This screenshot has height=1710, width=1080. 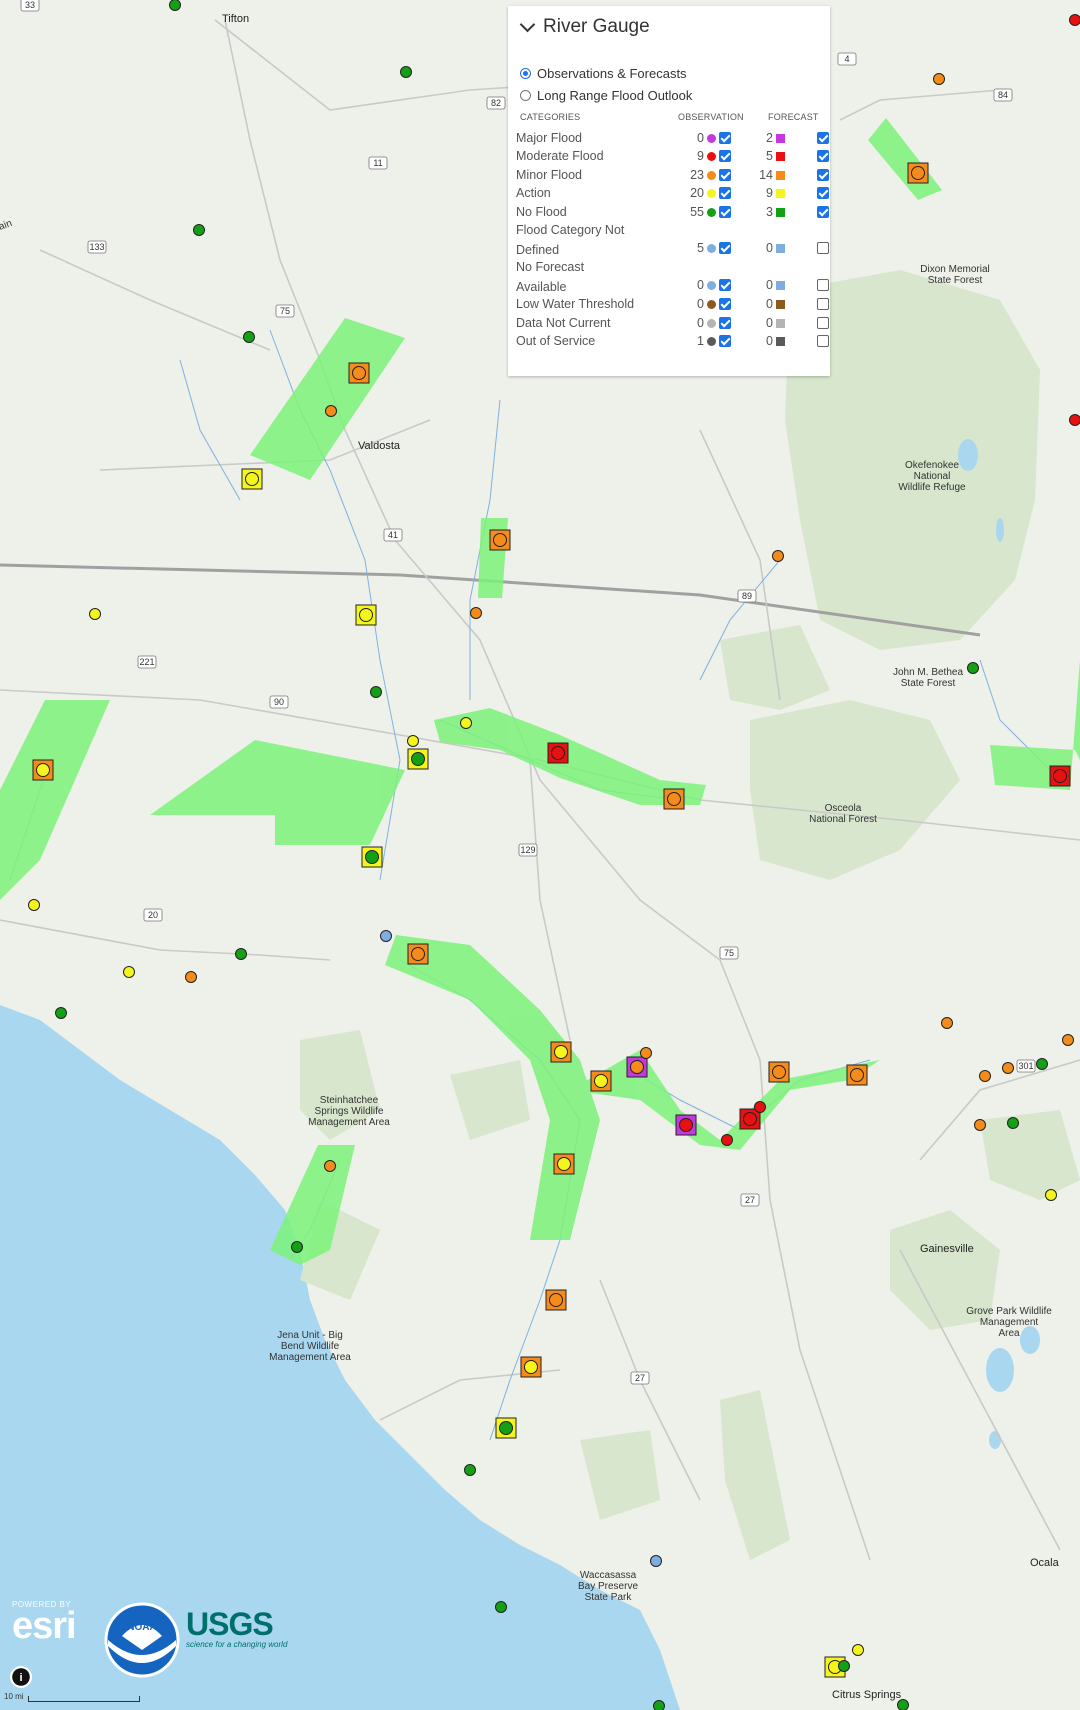 What do you see at coordinates (1009, 1322) in the screenshot?
I see `place-grove: Grove Park Wildlife Management Area` at bounding box center [1009, 1322].